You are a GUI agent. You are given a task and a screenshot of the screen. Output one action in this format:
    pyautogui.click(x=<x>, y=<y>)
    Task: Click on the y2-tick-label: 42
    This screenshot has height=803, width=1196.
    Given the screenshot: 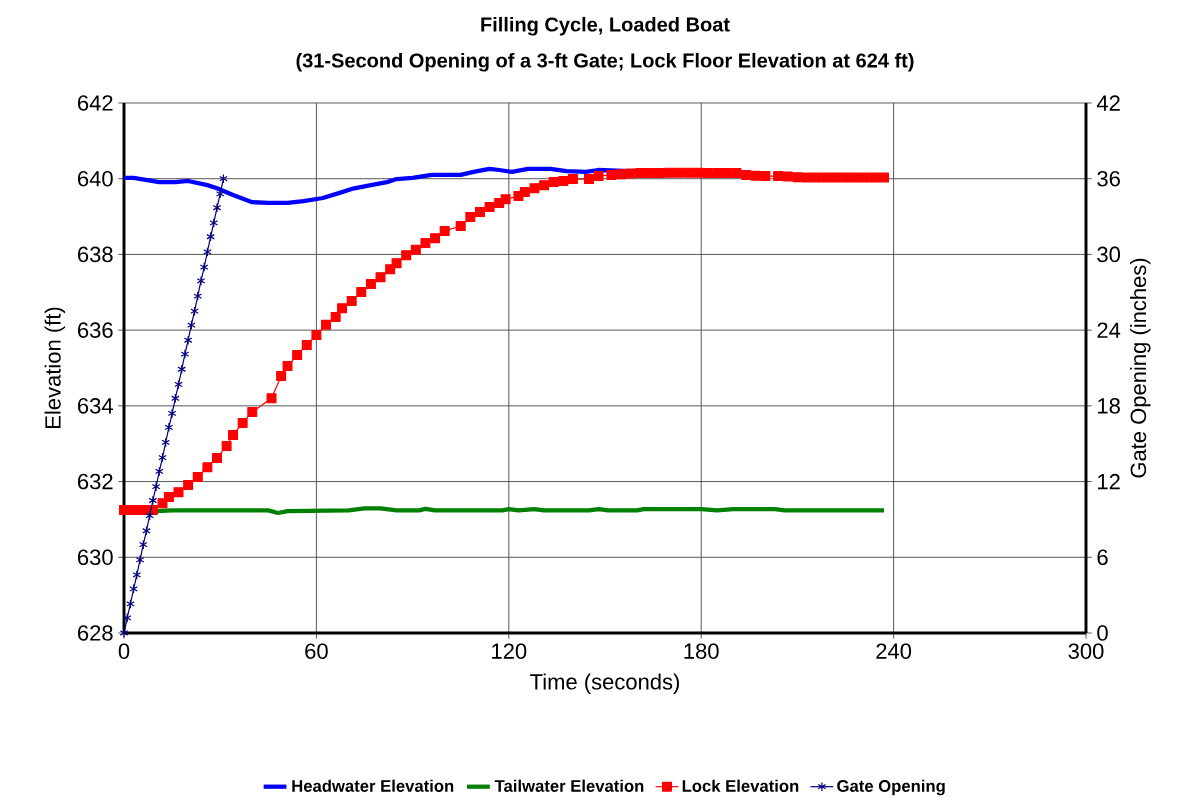 What is the action you would take?
    pyautogui.click(x=1108, y=103)
    